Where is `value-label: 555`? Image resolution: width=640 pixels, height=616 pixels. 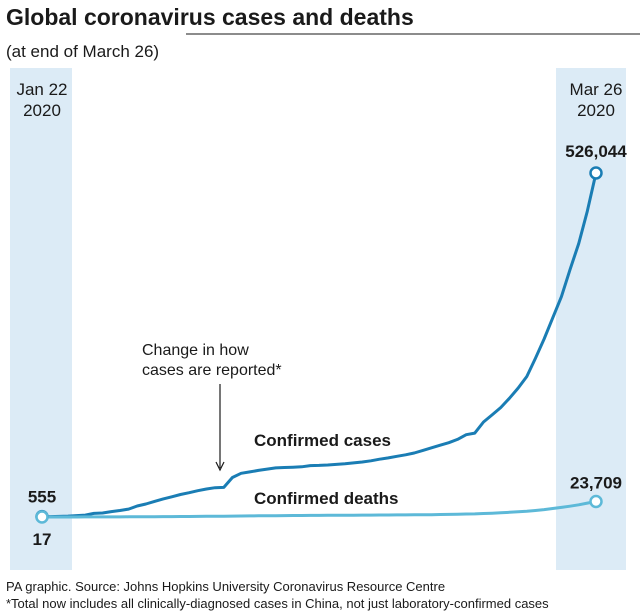
value-label: 555 is located at coordinates (42, 497).